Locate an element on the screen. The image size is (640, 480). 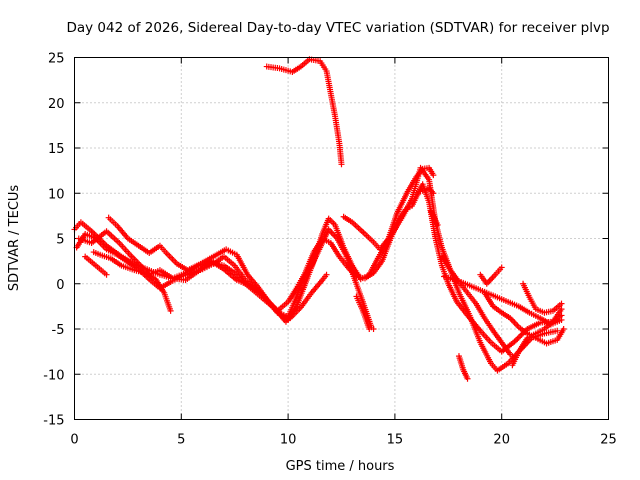
x-tick-label: 15 is located at coordinates (395, 440).